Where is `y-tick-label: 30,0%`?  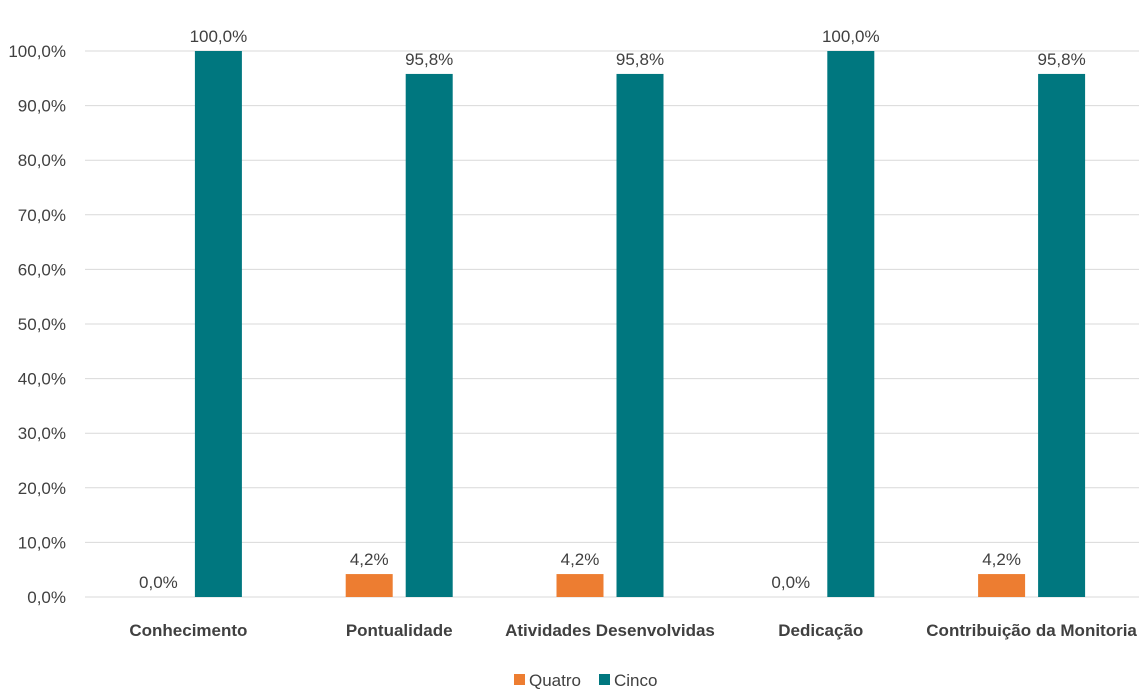
y-tick-label: 30,0% is located at coordinates (42, 433).